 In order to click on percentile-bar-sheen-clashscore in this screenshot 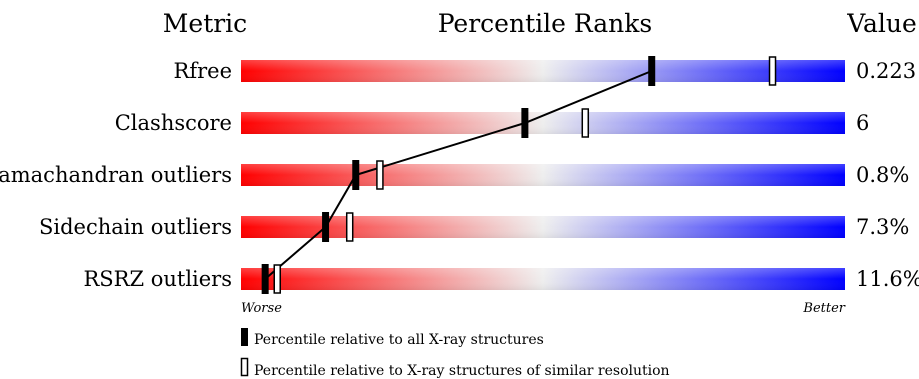, I will do `click(543, 123)`.